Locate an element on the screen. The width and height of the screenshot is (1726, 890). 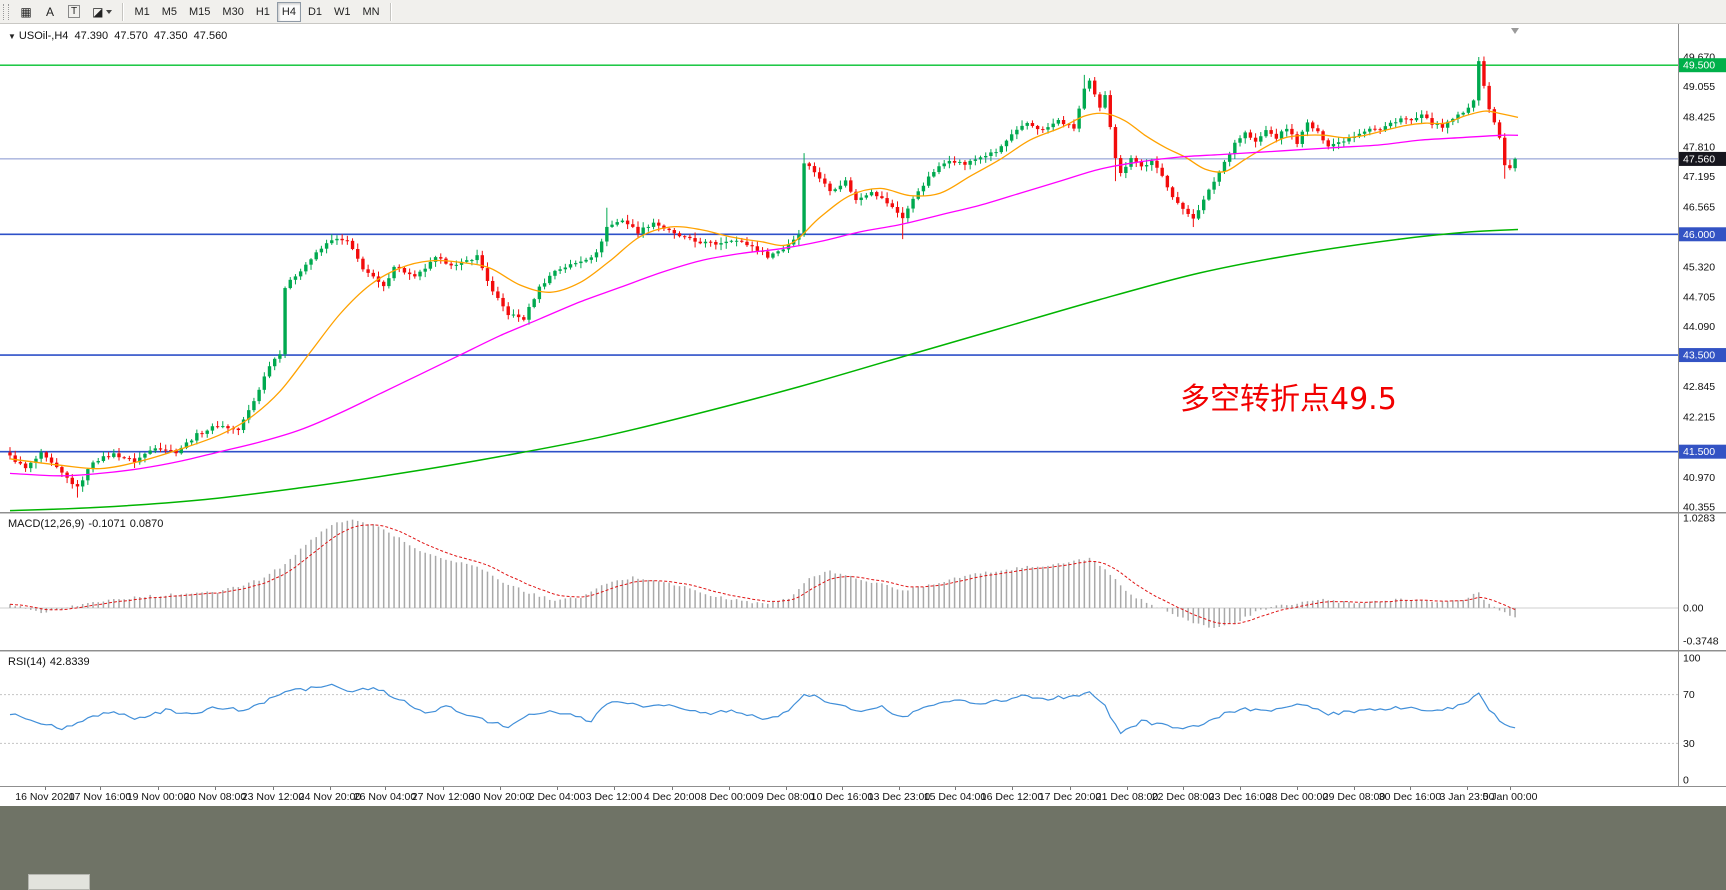
time-axis-label: 2 Dec 04:00 is located at coordinates (557, 797).